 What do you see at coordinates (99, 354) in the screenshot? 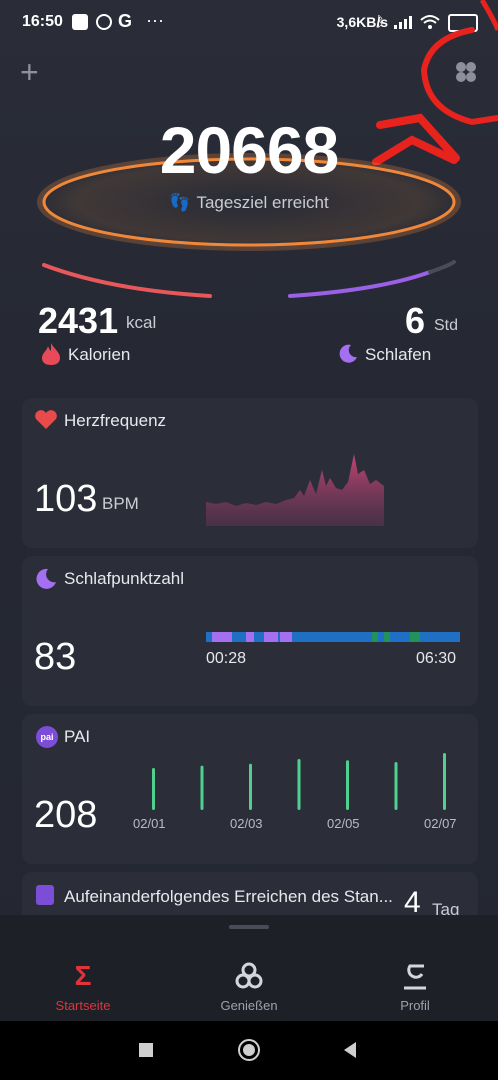
I see `calories-label: Kalorien` at bounding box center [99, 354].